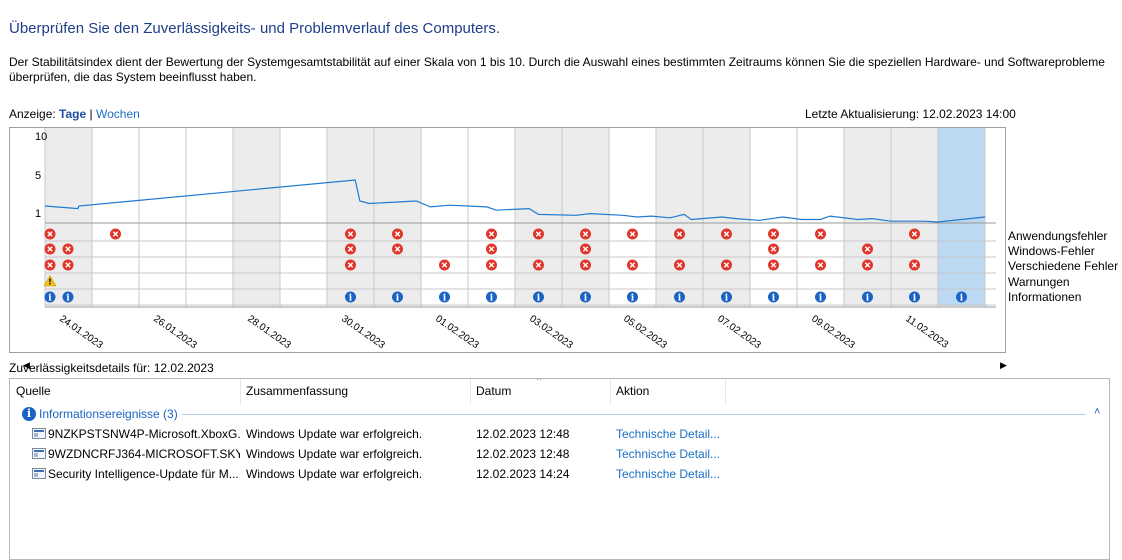  I want to click on group-label: Informationsereignisse (3), so click(108, 414).